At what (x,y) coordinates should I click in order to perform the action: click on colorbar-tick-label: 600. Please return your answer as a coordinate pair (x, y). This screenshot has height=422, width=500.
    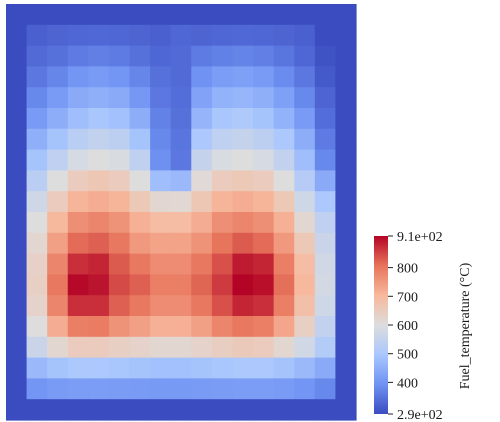
    Looking at the image, I should click on (407, 326).